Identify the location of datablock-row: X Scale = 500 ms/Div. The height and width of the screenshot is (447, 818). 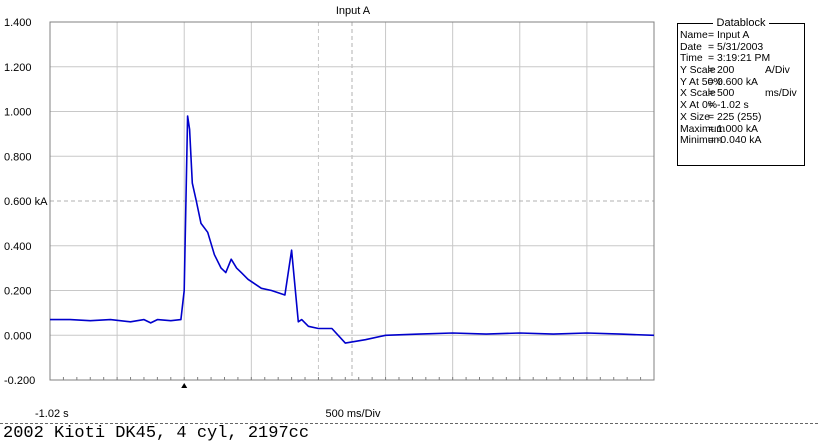
(741, 94).